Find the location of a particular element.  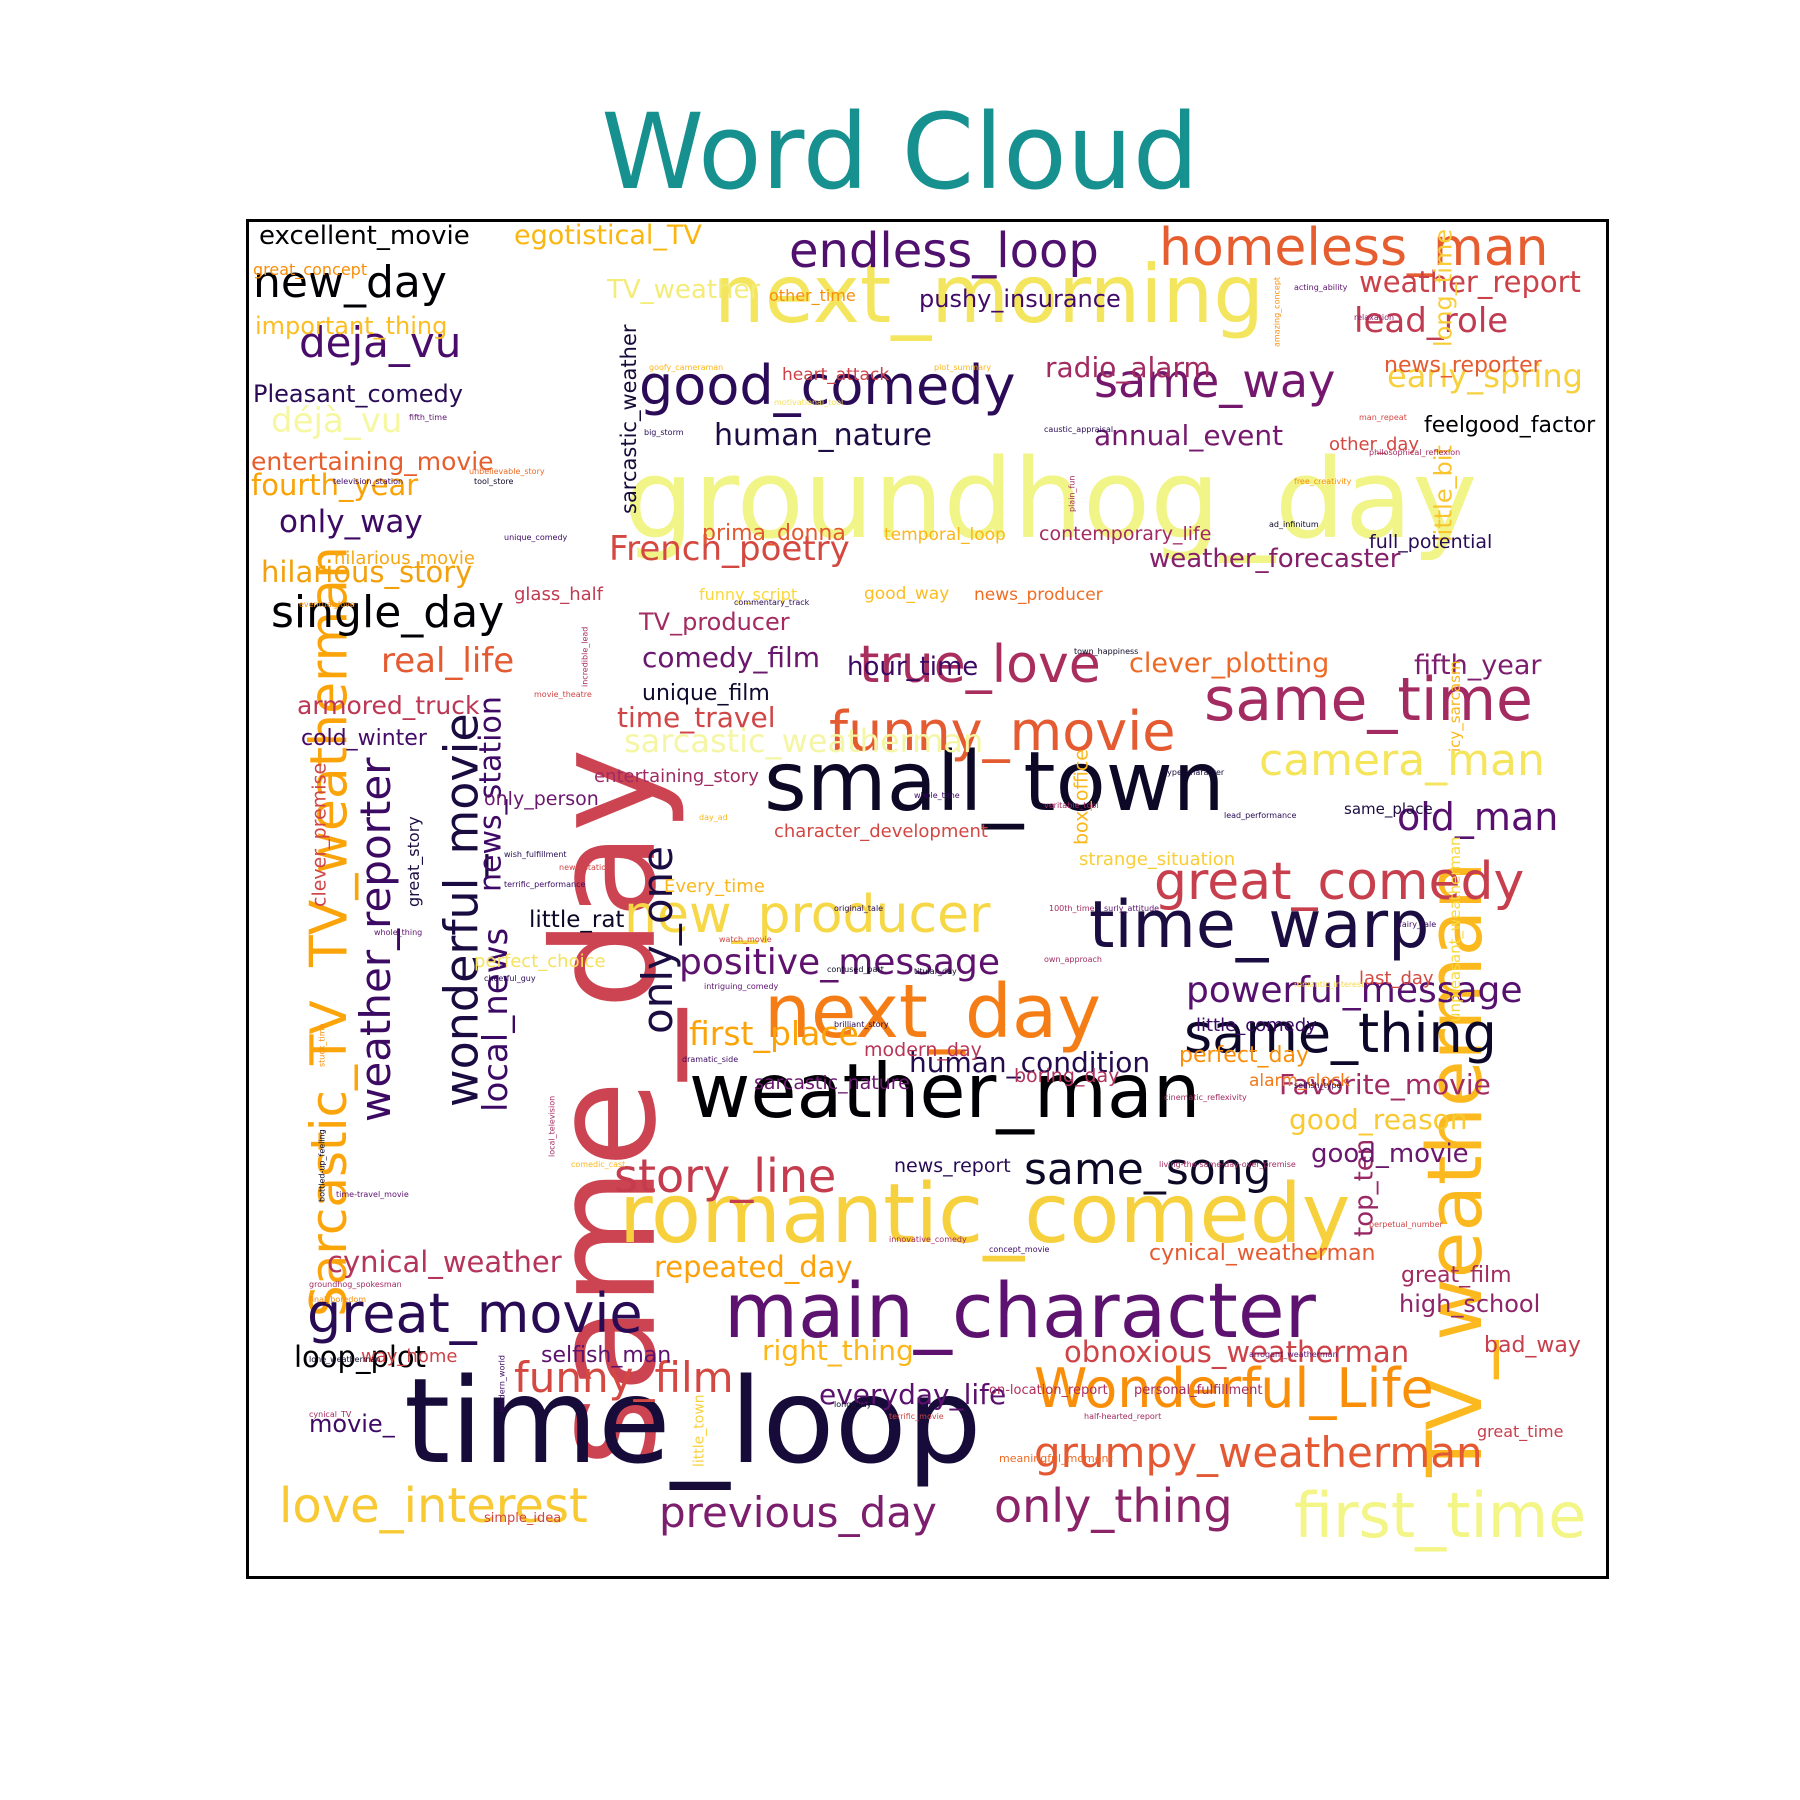

word-original-tale: original_tale is located at coordinates (858, 908).